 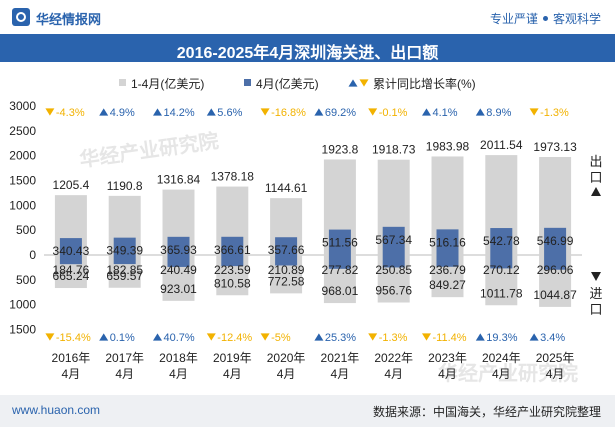 I want to click on footer-bar: www.huaon.com 数据来源：中国海关，华经产业研究院整理, so click(x=307, y=411).